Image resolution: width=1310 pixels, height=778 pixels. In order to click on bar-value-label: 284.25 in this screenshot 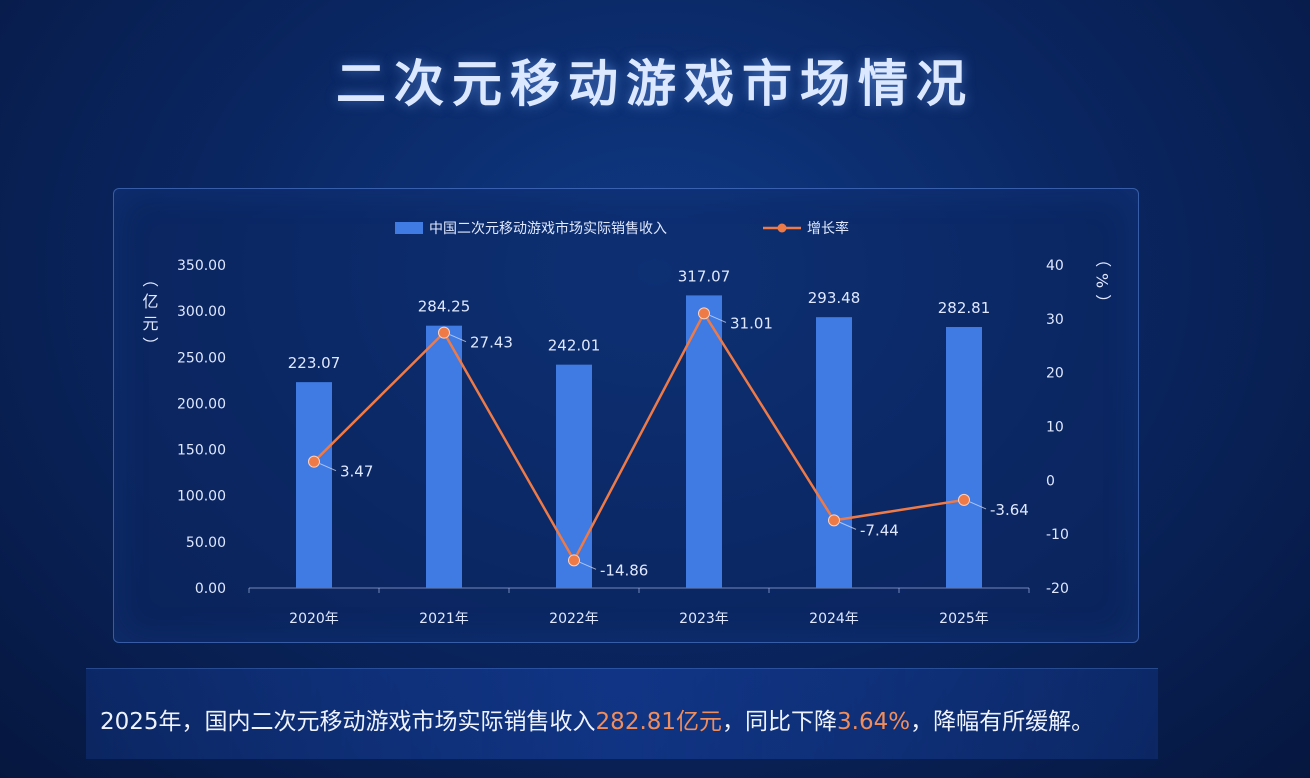, I will do `click(444, 307)`.